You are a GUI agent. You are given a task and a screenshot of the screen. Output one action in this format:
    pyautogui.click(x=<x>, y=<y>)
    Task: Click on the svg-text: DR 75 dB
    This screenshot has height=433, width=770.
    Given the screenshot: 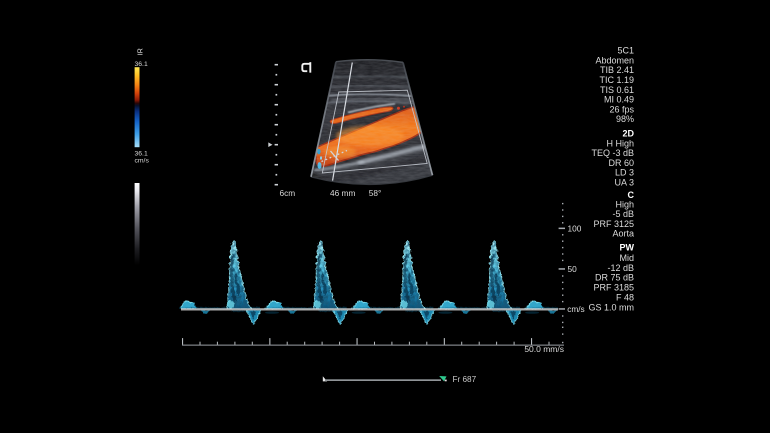 What is the action you would take?
    pyautogui.click(x=614, y=278)
    